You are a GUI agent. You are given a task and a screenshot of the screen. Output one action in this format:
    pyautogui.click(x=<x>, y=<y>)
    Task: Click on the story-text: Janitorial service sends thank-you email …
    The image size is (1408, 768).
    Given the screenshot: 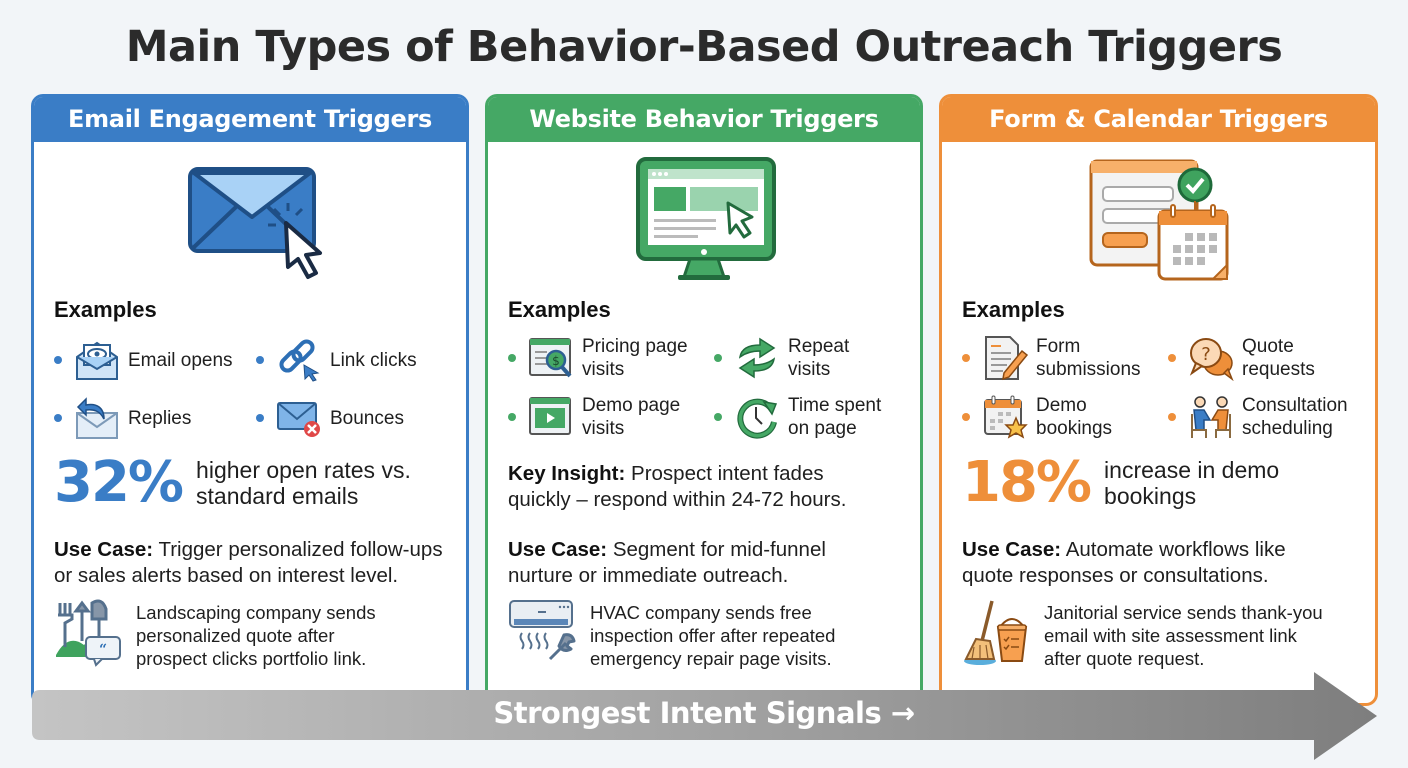 What is the action you would take?
    pyautogui.click(x=1183, y=635)
    